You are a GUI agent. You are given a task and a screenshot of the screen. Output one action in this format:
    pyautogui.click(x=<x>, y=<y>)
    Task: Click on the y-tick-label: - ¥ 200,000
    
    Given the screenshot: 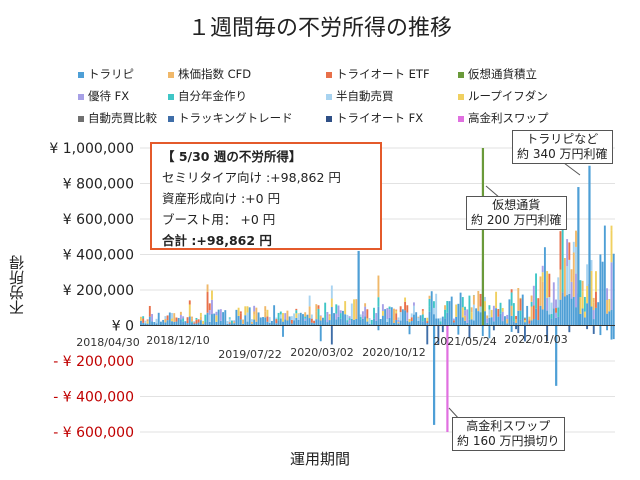 What is the action you would take?
    pyautogui.click(x=93, y=362)
    